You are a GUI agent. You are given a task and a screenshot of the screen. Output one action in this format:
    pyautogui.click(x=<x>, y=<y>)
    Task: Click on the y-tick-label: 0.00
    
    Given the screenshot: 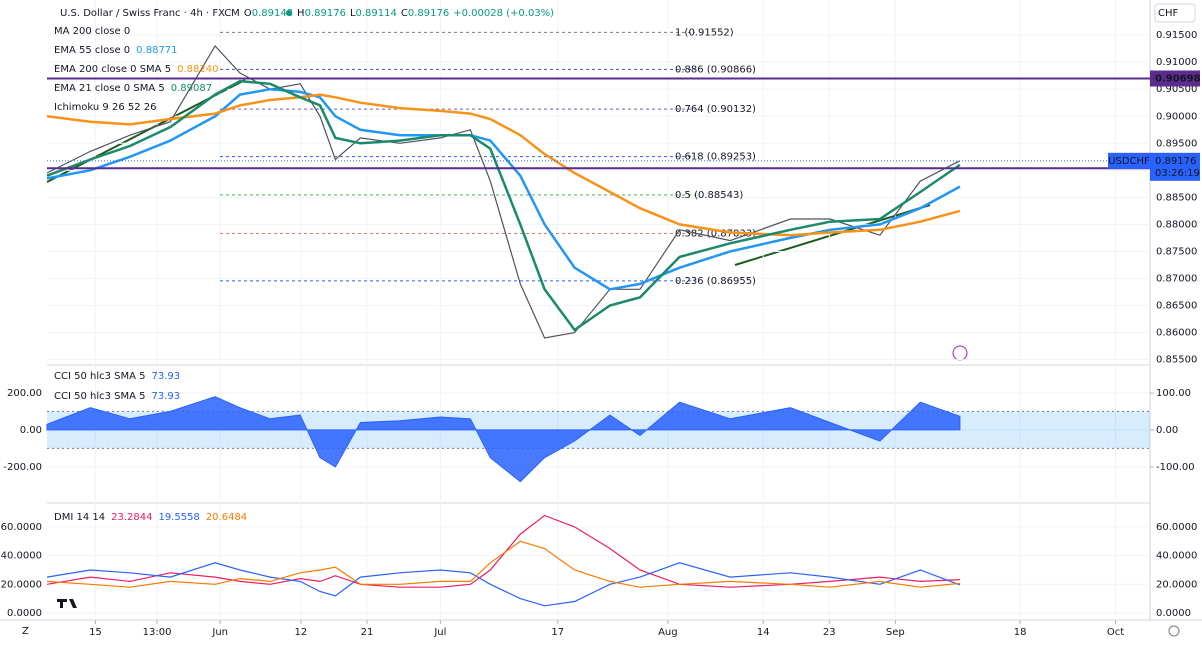 What is the action you would take?
    pyautogui.click(x=31, y=430)
    